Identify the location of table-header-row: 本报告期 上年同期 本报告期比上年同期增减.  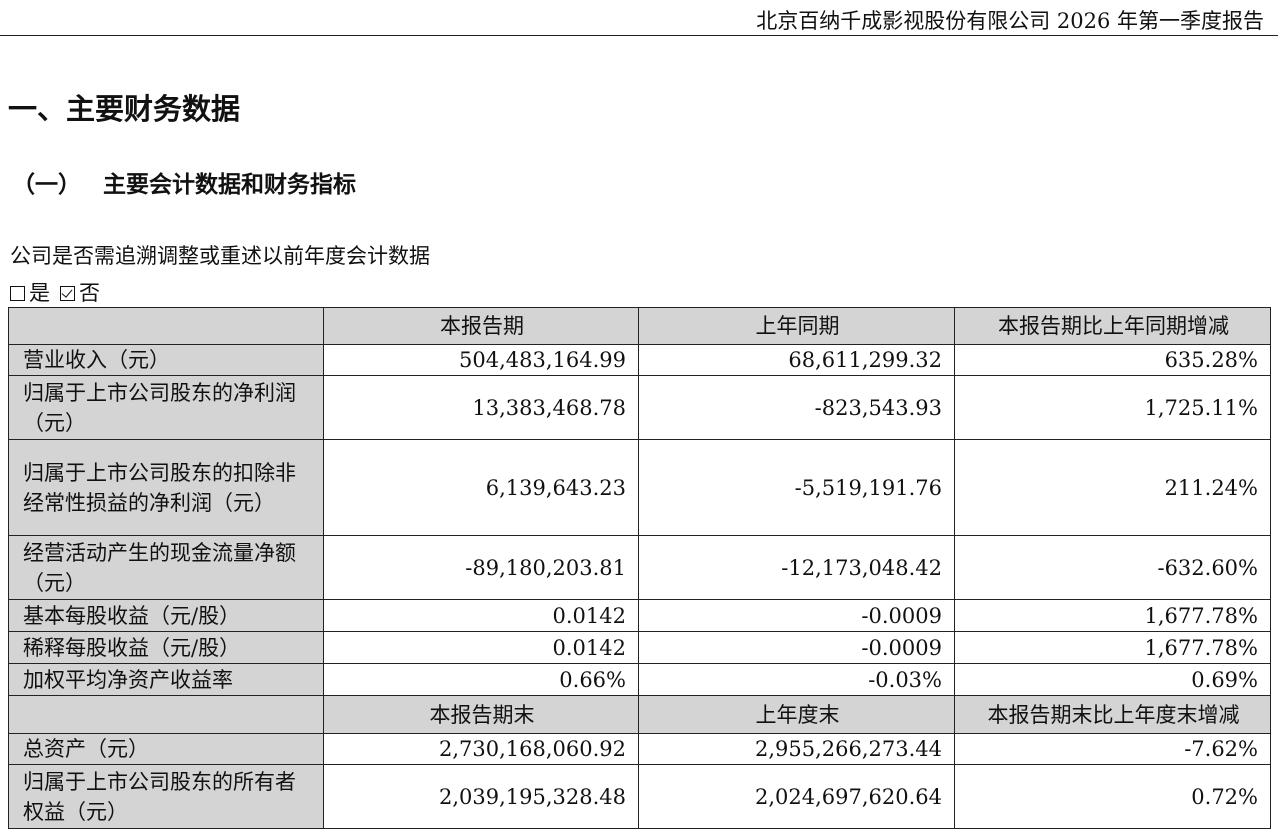
(639, 326).